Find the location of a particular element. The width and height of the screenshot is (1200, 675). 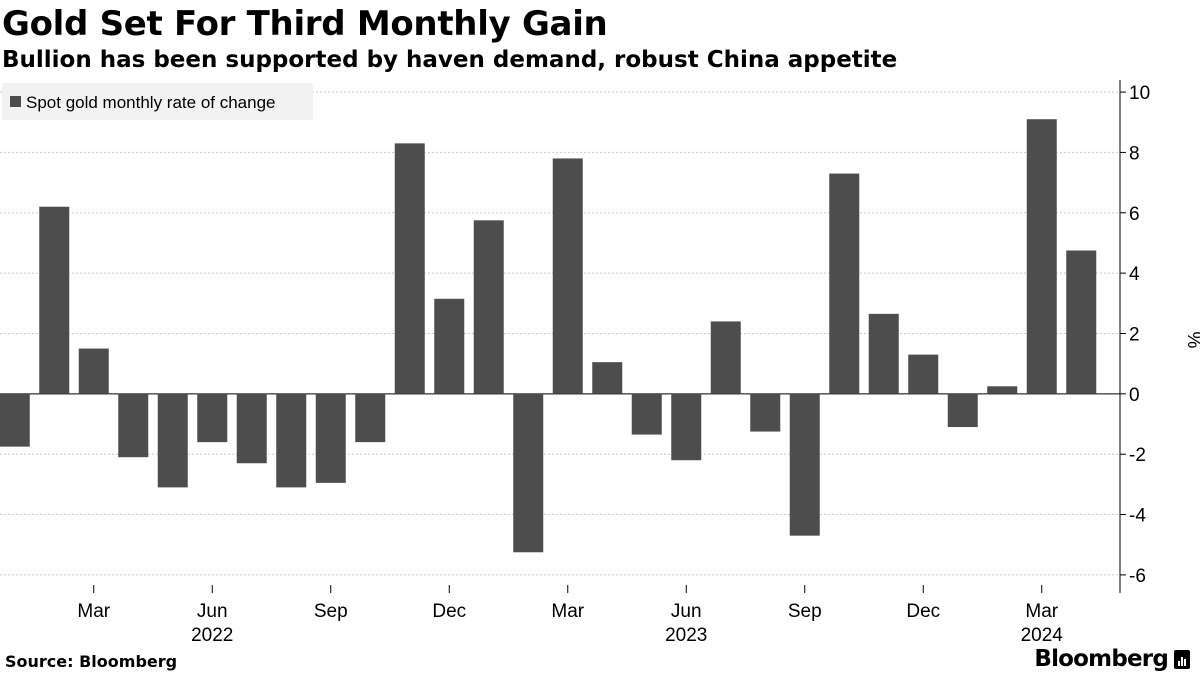

y-tick-label: -4 is located at coordinates (1137, 516).